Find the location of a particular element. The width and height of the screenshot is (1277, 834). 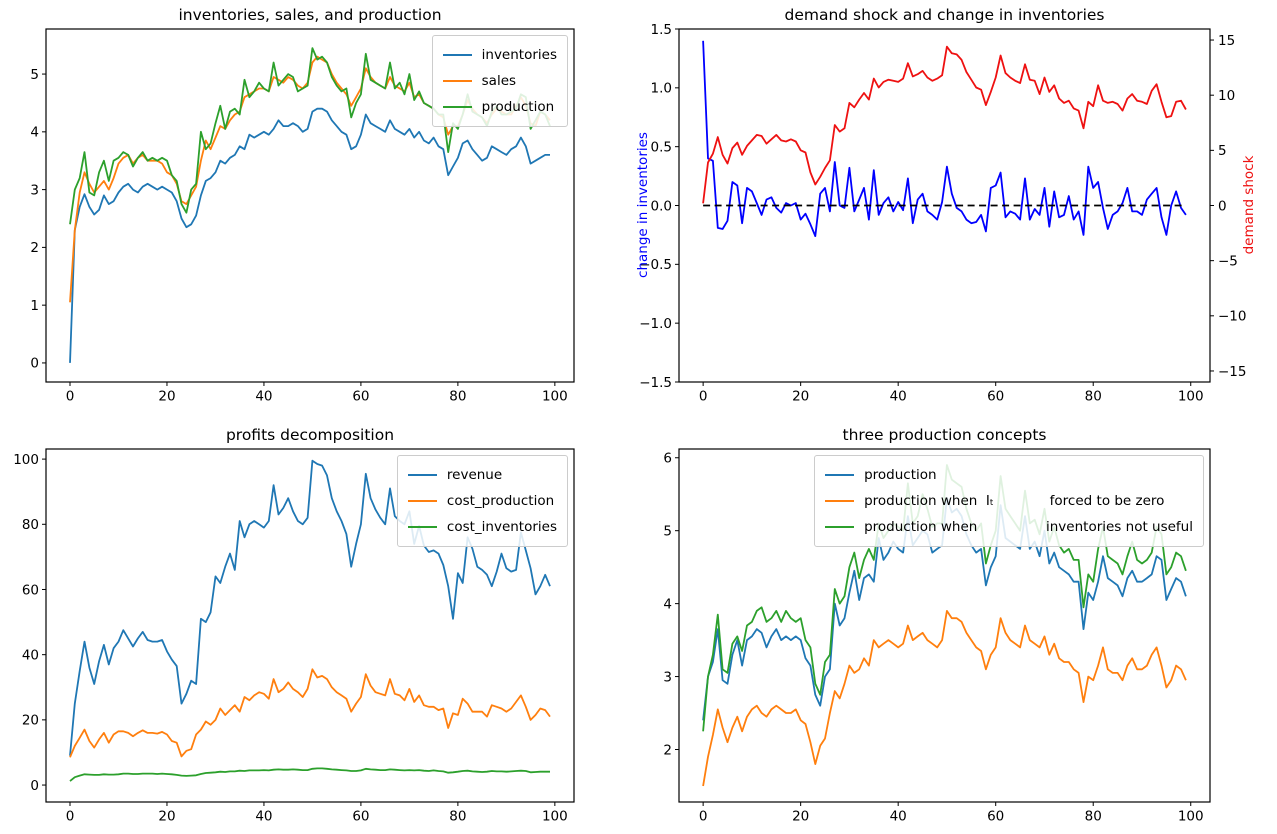

chart-title-demand-shock: demand shock and change in inventories is located at coordinates (944, 15).